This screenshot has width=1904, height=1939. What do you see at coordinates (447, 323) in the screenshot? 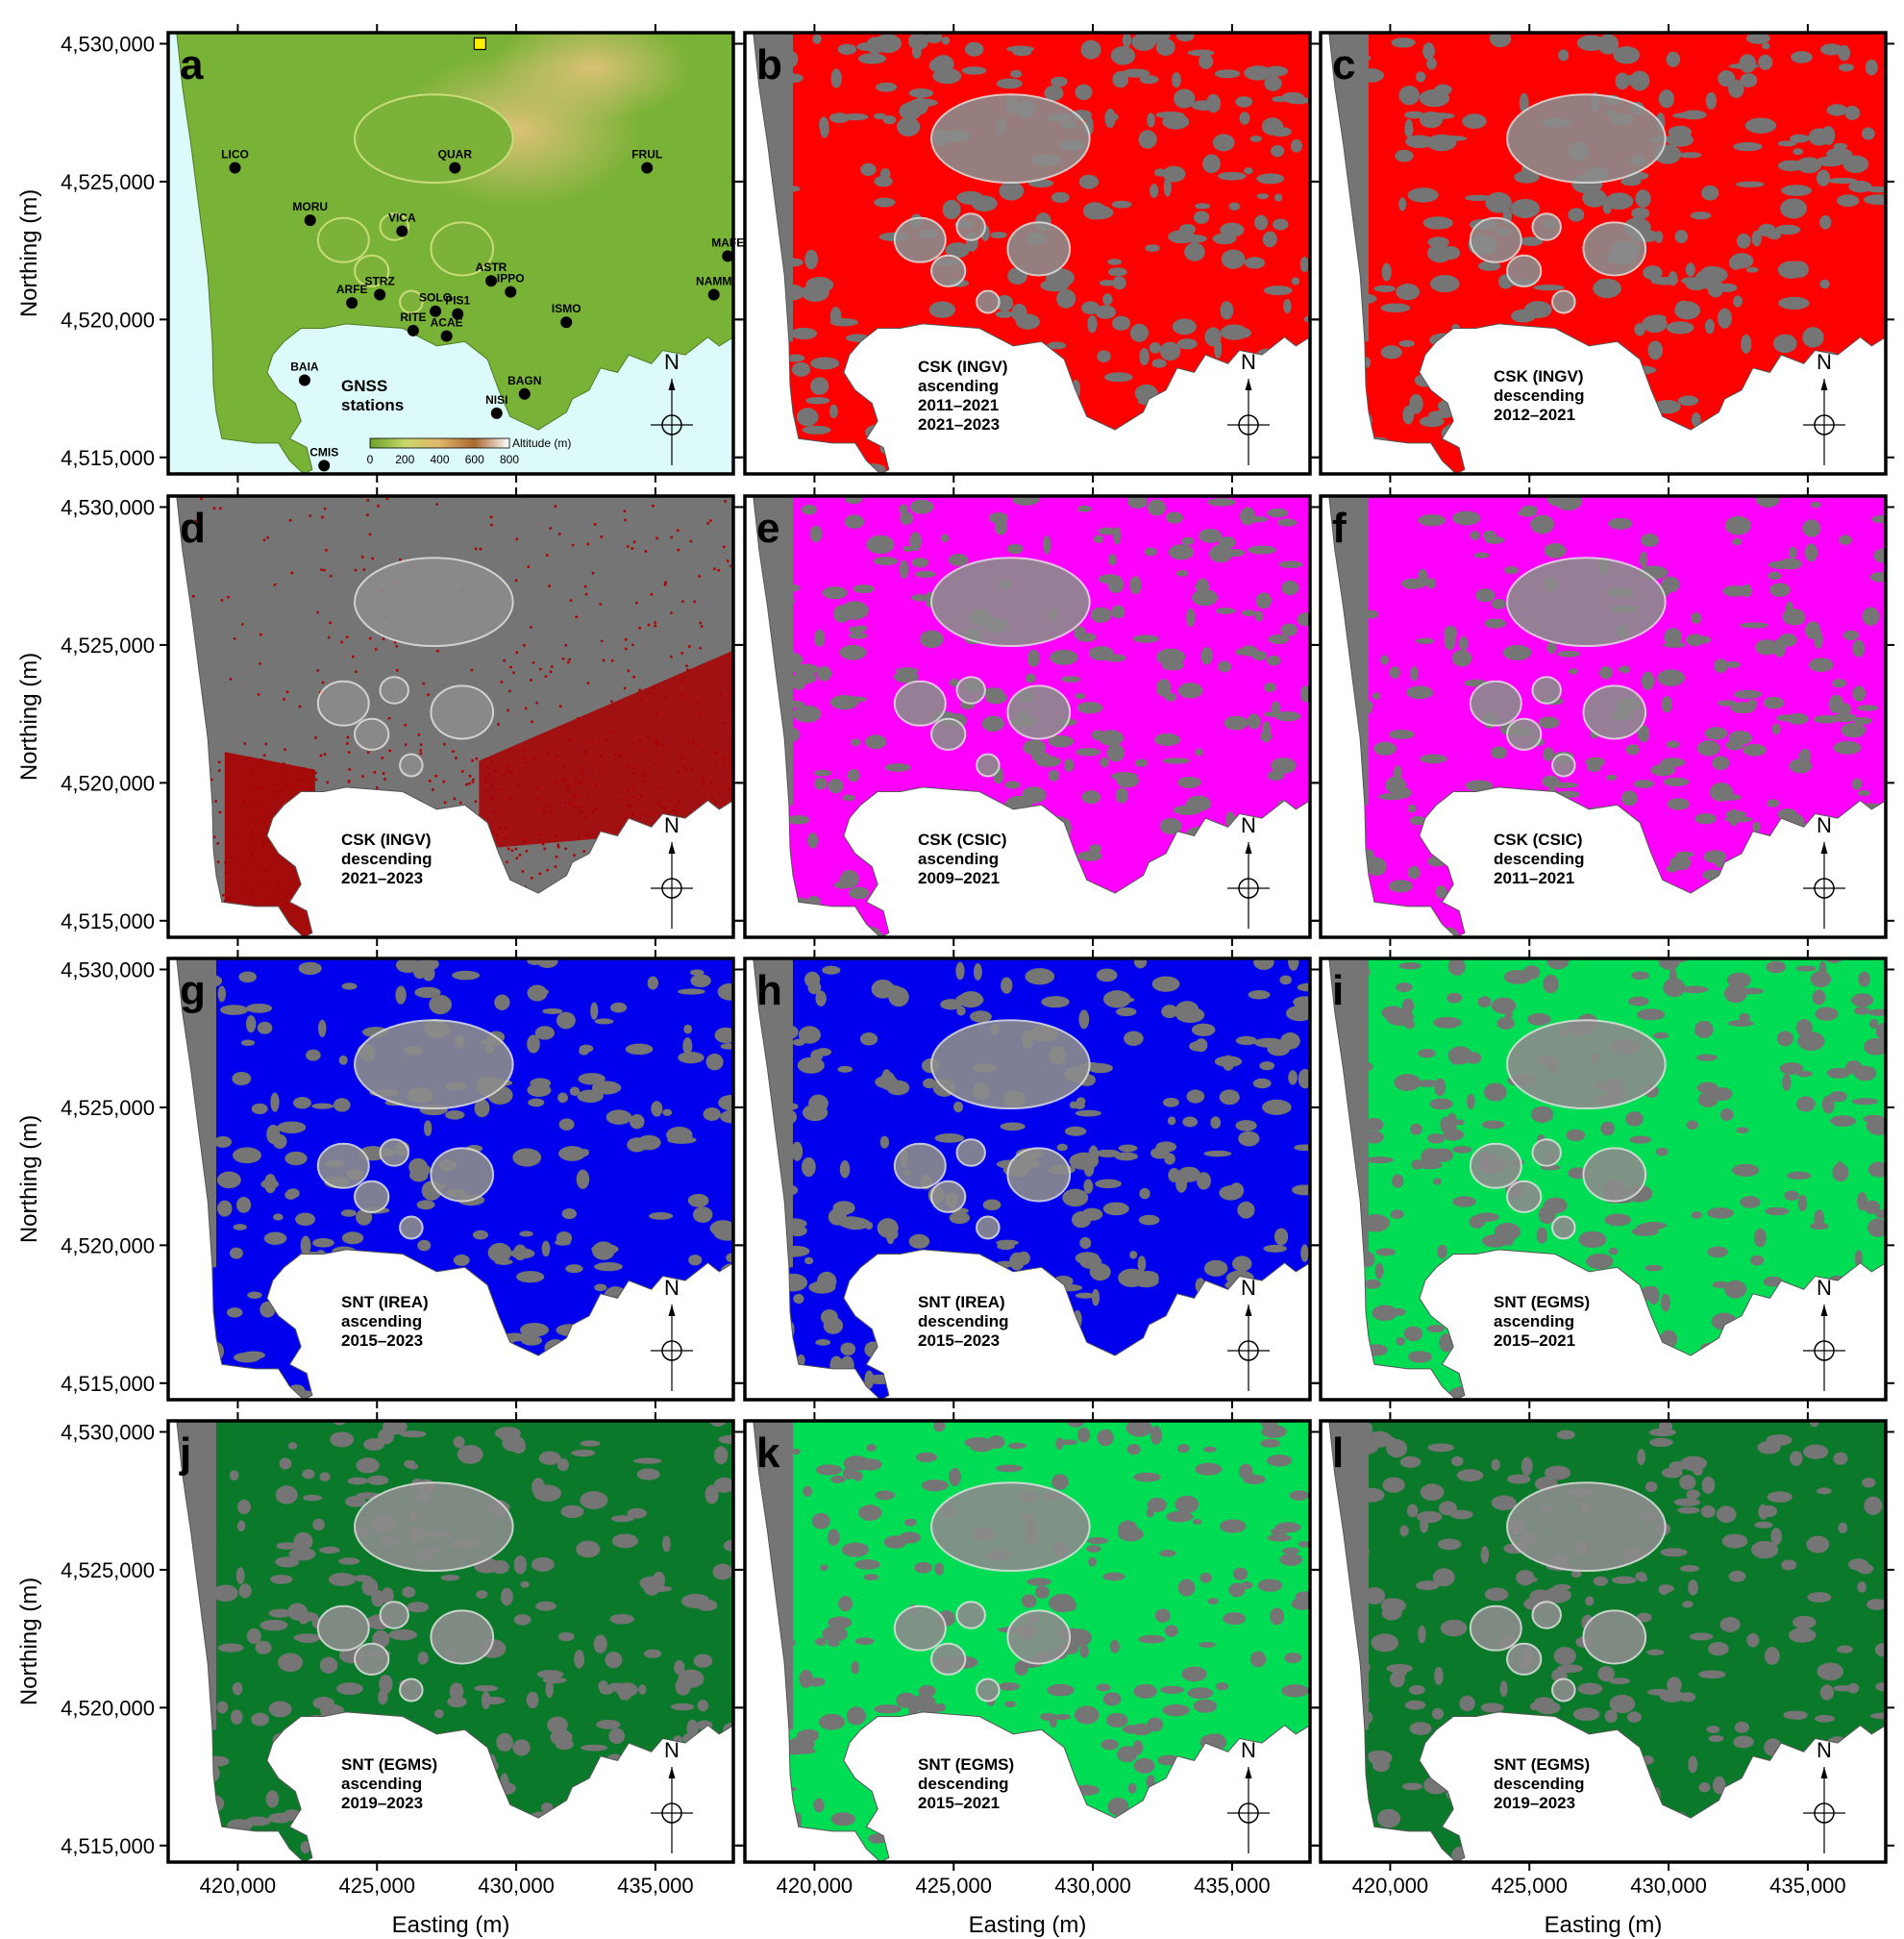
I see `station-label: ACAE` at bounding box center [447, 323].